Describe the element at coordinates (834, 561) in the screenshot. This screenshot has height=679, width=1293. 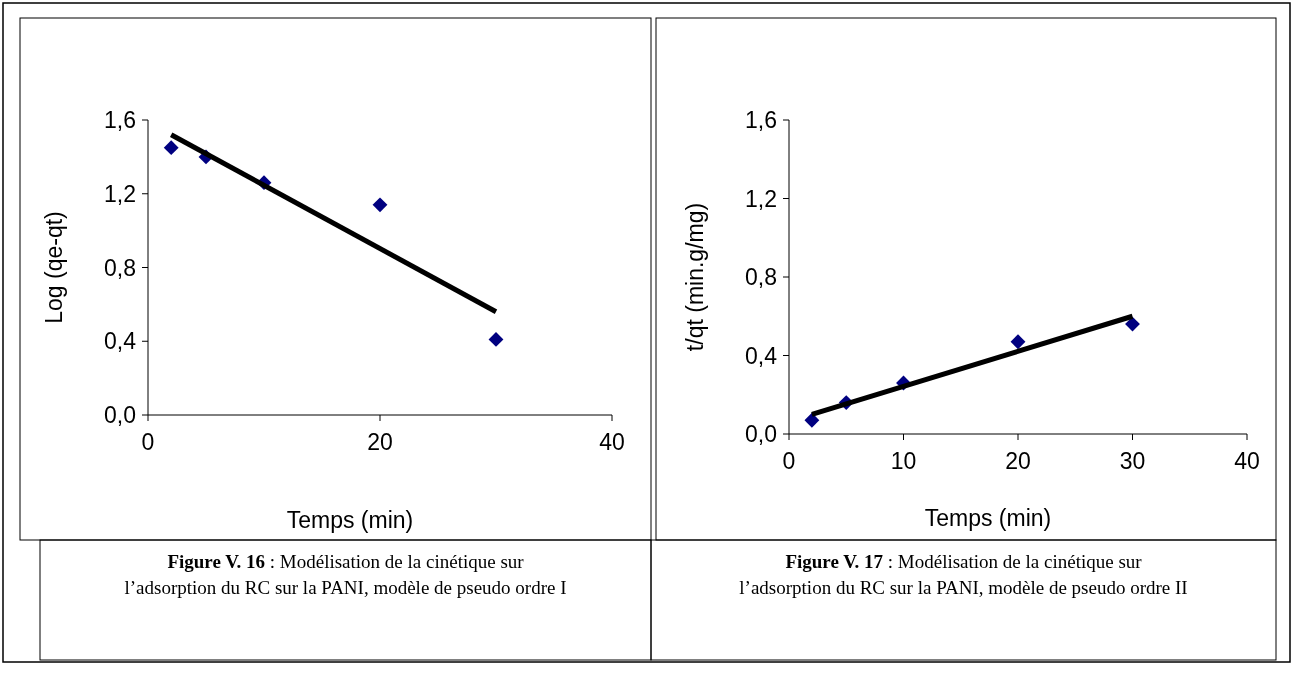
I see `text: Figure V. 17` at that location.